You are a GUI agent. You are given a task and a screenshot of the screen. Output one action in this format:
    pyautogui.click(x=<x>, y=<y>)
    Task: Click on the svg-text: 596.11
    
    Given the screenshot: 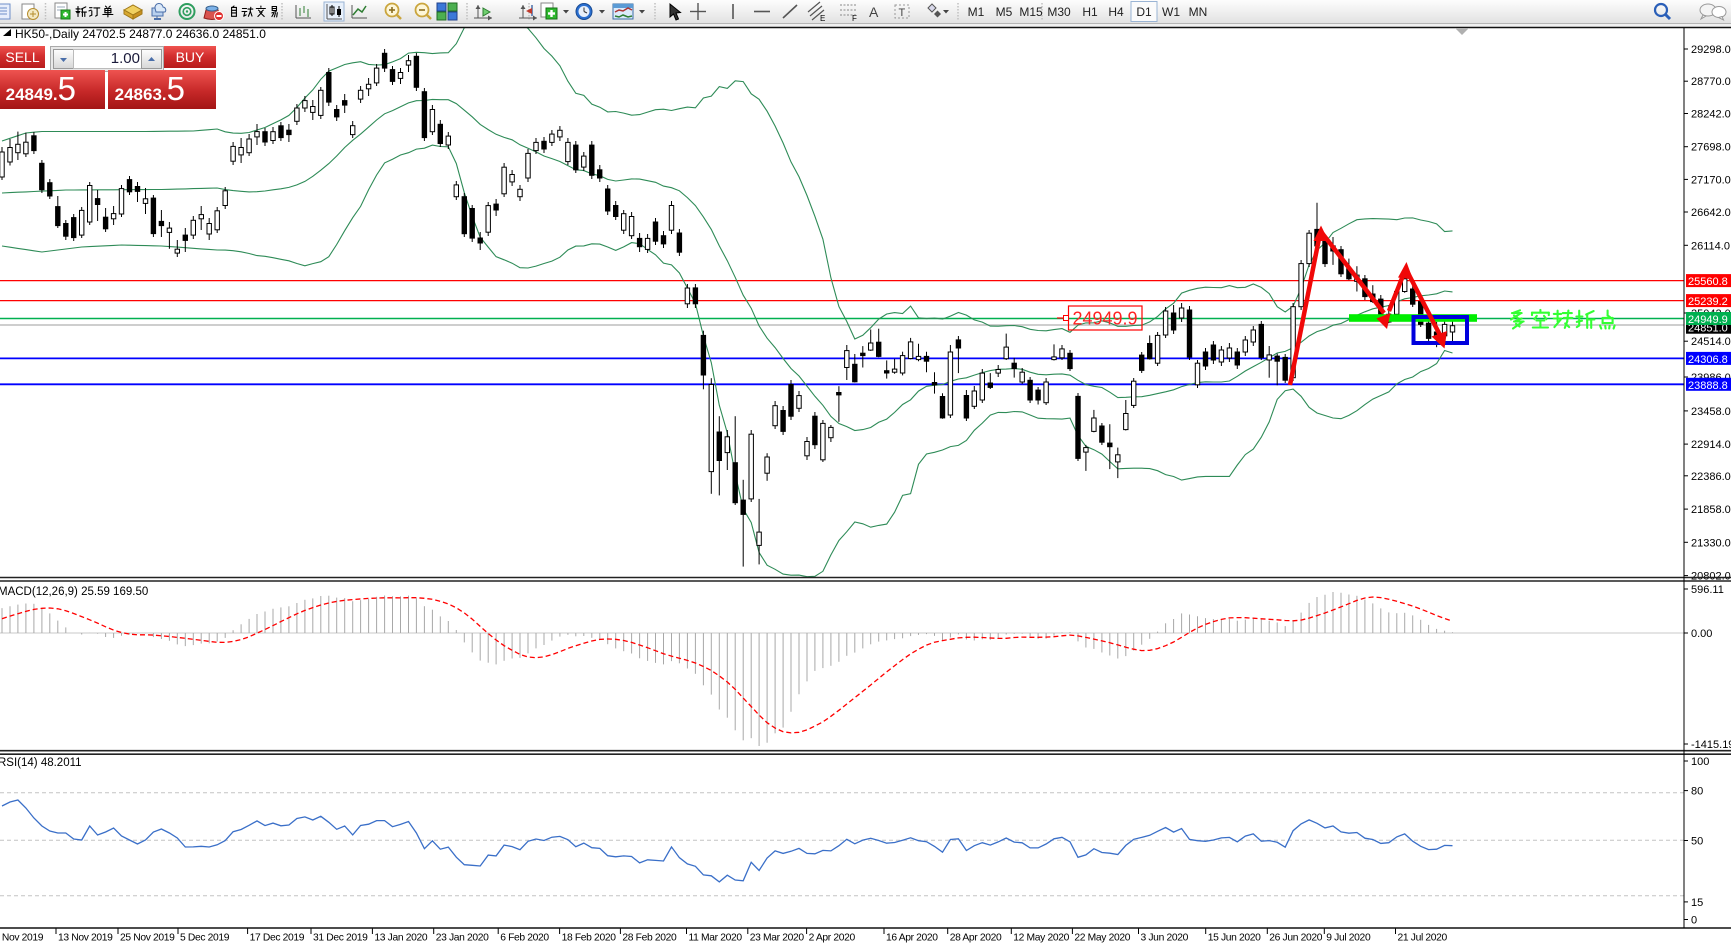 What is the action you would take?
    pyautogui.click(x=1707, y=590)
    